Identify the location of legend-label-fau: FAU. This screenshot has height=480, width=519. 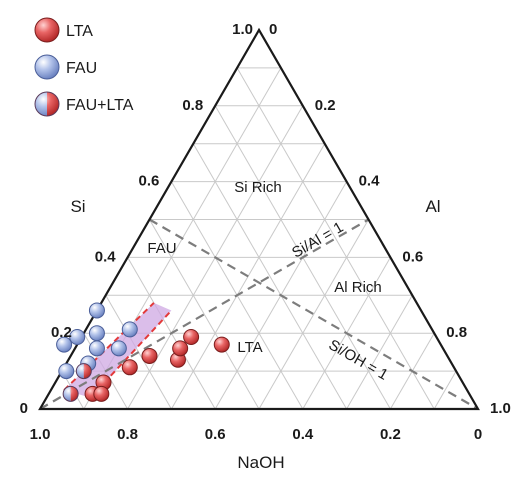
(81, 68).